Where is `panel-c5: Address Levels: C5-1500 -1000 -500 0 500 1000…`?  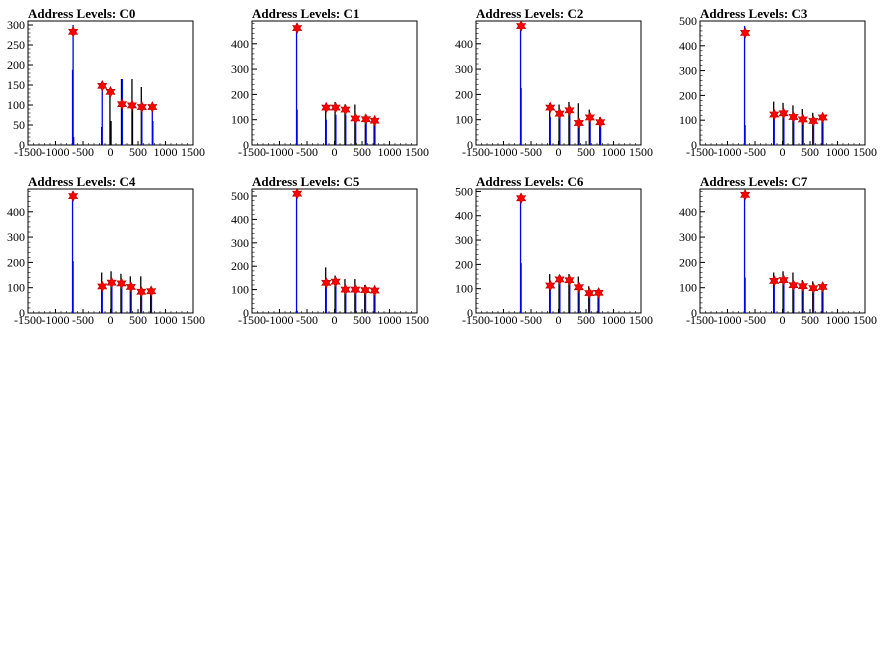
panel-c5: Address Levels: C5-1500 -1000 -500 0 500 1000… is located at coordinates (330, 250).